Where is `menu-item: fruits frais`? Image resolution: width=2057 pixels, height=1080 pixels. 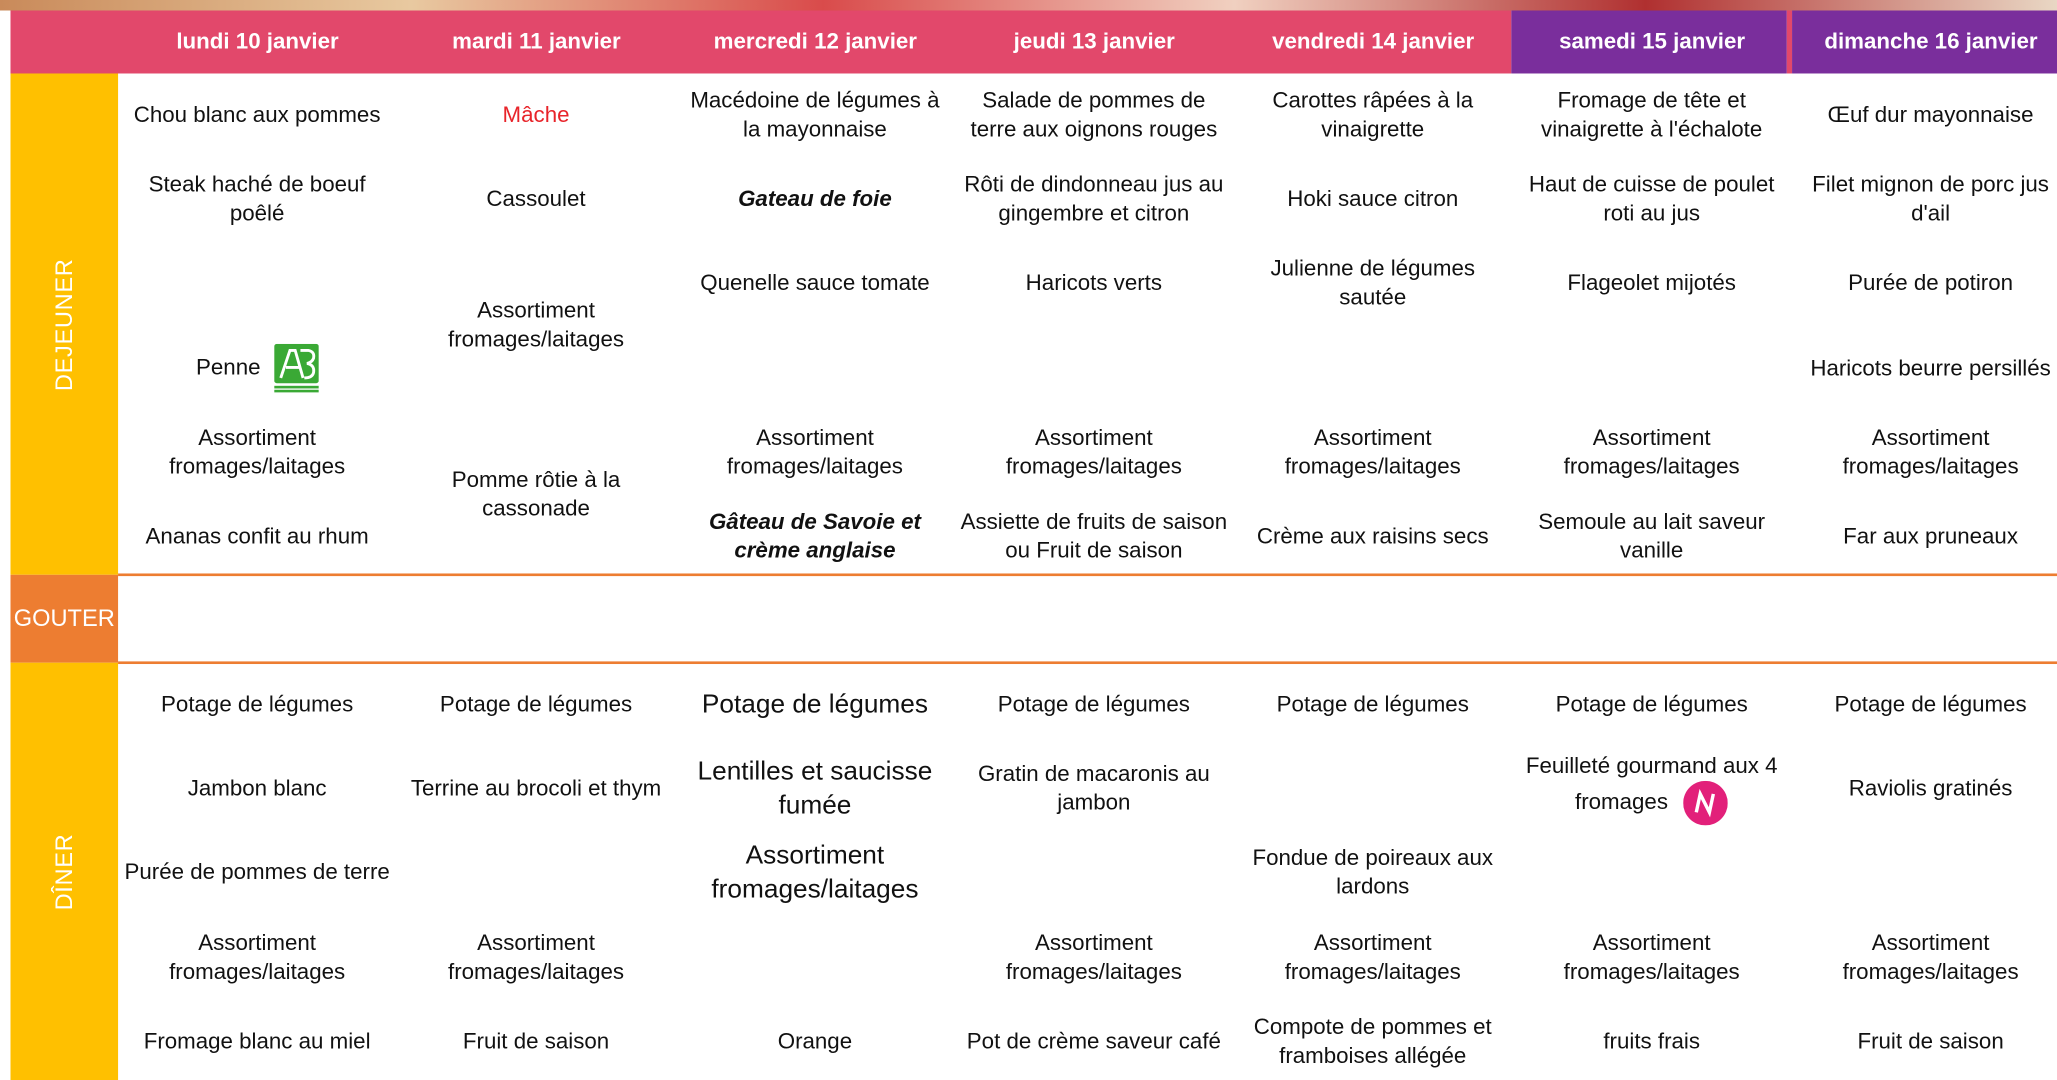 menu-item: fruits frais is located at coordinates (1652, 1042).